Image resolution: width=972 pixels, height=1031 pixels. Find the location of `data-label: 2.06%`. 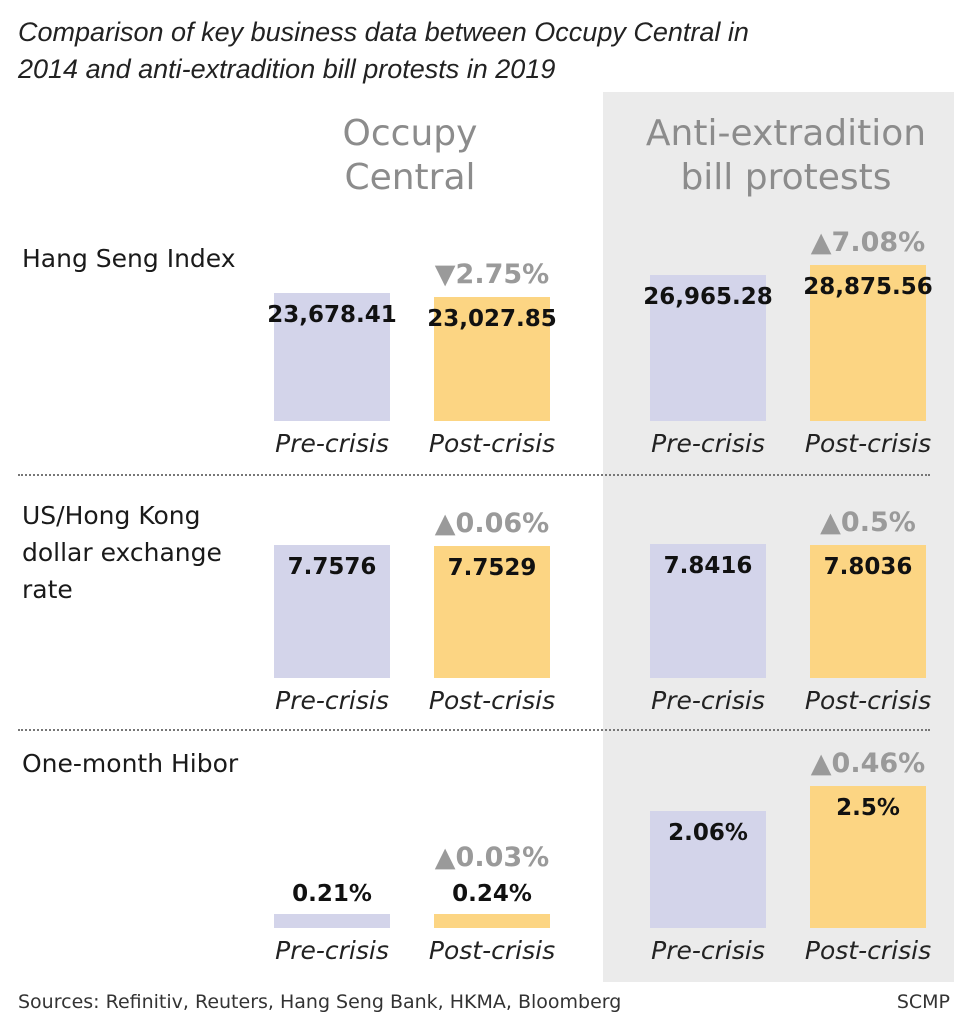

data-label: 2.06% is located at coordinates (708, 832).